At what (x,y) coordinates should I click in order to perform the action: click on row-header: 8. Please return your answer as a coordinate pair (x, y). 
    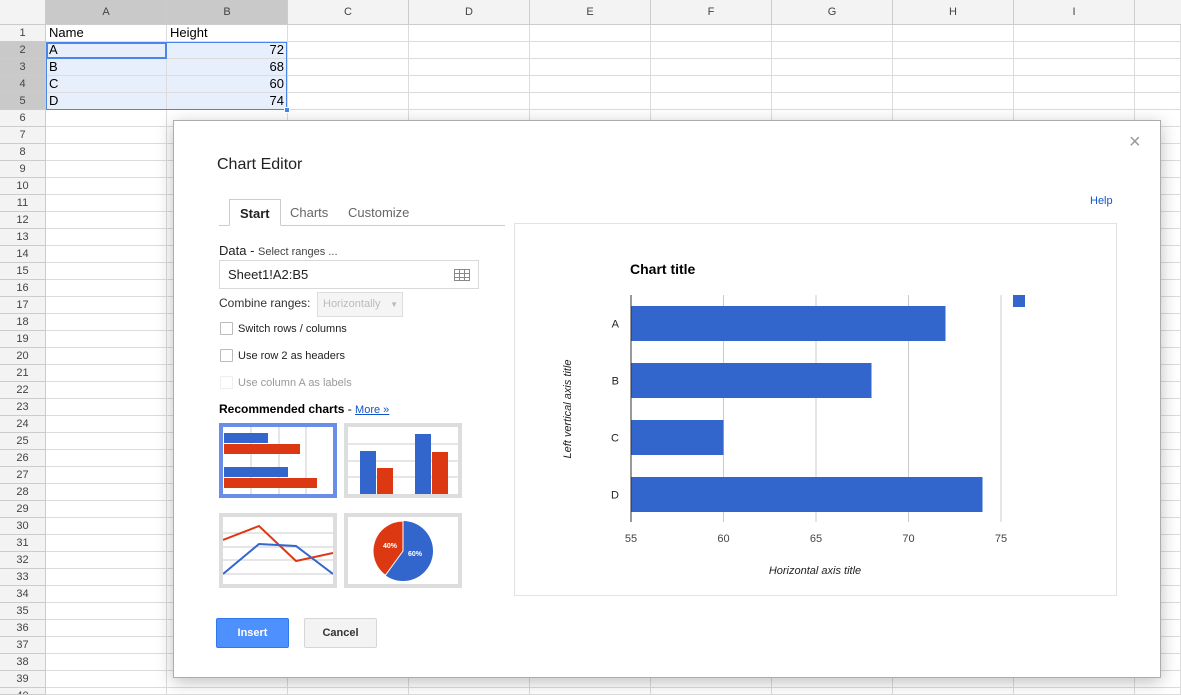
    Looking at the image, I should click on (23, 152).